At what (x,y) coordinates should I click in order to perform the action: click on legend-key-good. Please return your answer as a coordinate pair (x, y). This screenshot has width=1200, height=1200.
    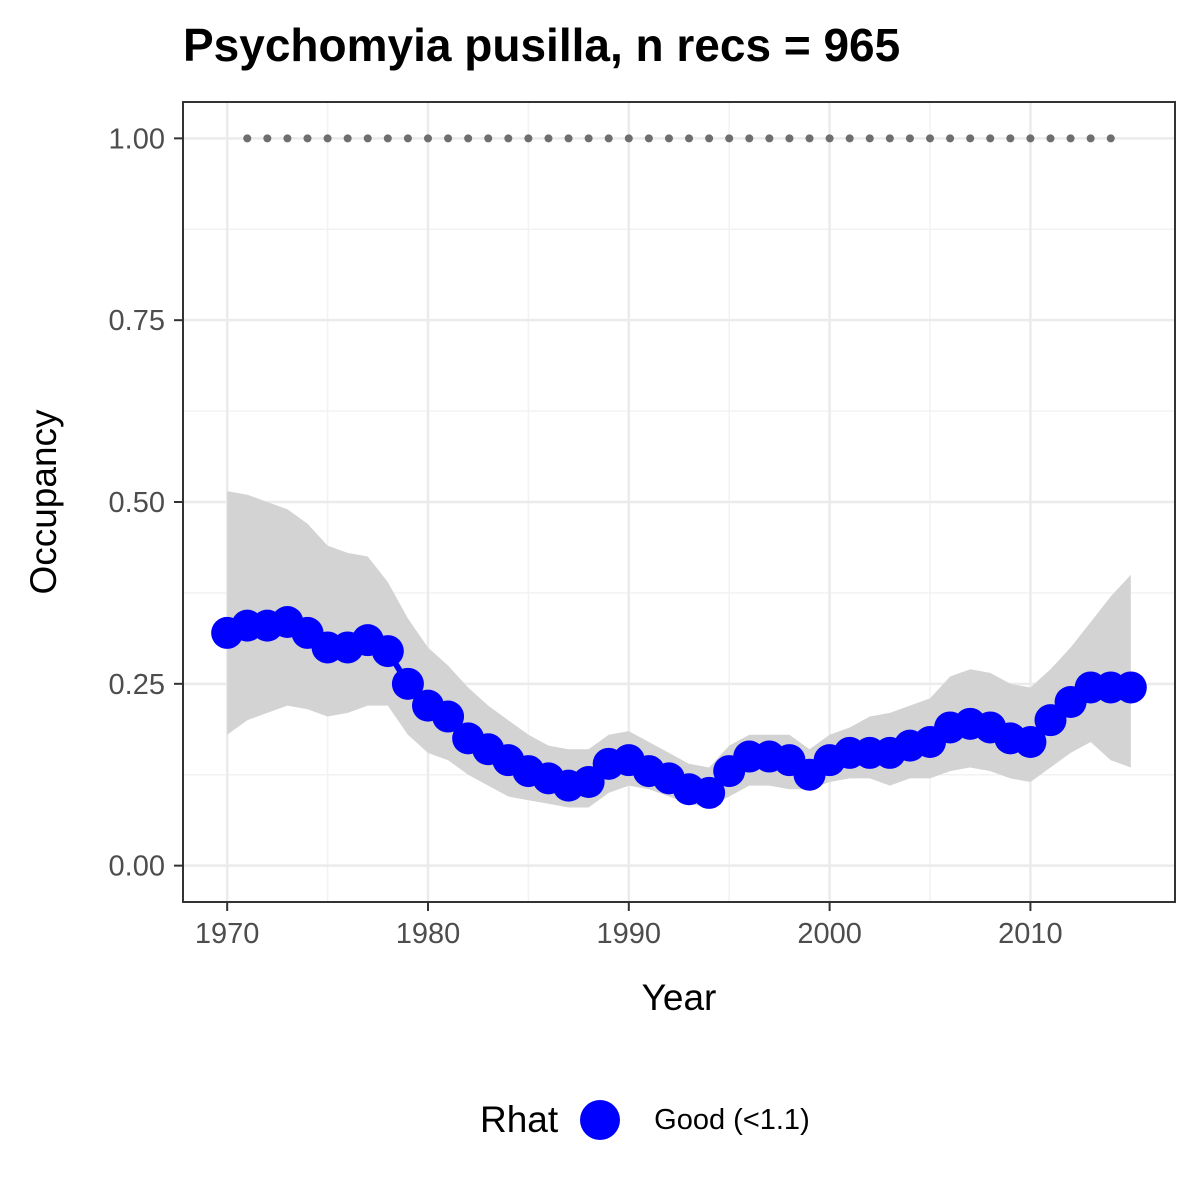
    Looking at the image, I should click on (600, 1120).